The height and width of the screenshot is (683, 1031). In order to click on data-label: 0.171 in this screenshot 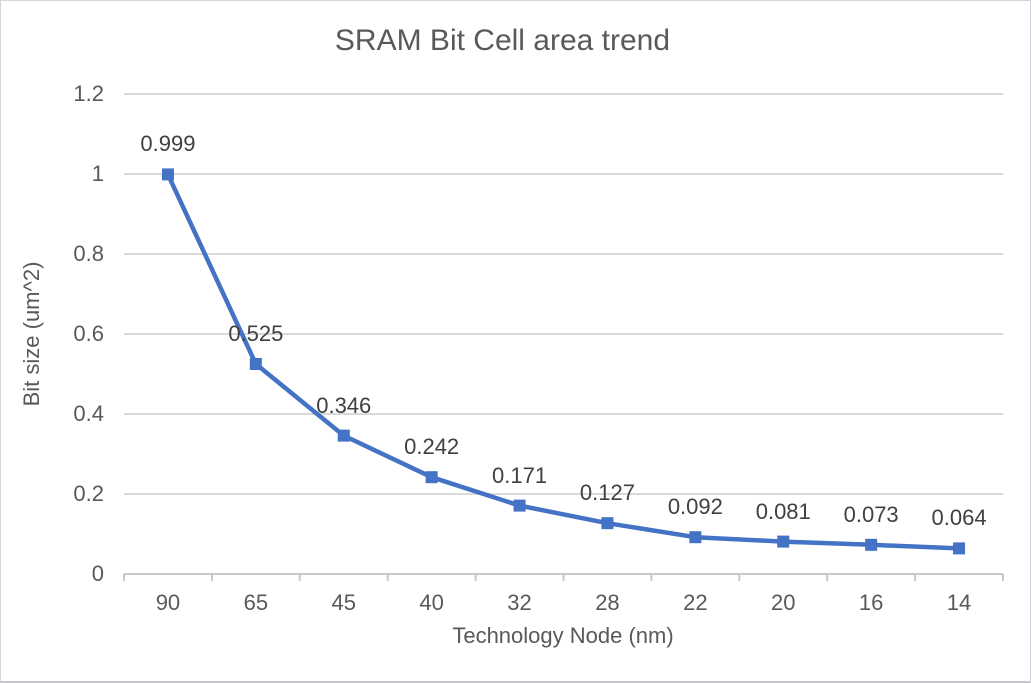, I will do `click(520, 475)`.